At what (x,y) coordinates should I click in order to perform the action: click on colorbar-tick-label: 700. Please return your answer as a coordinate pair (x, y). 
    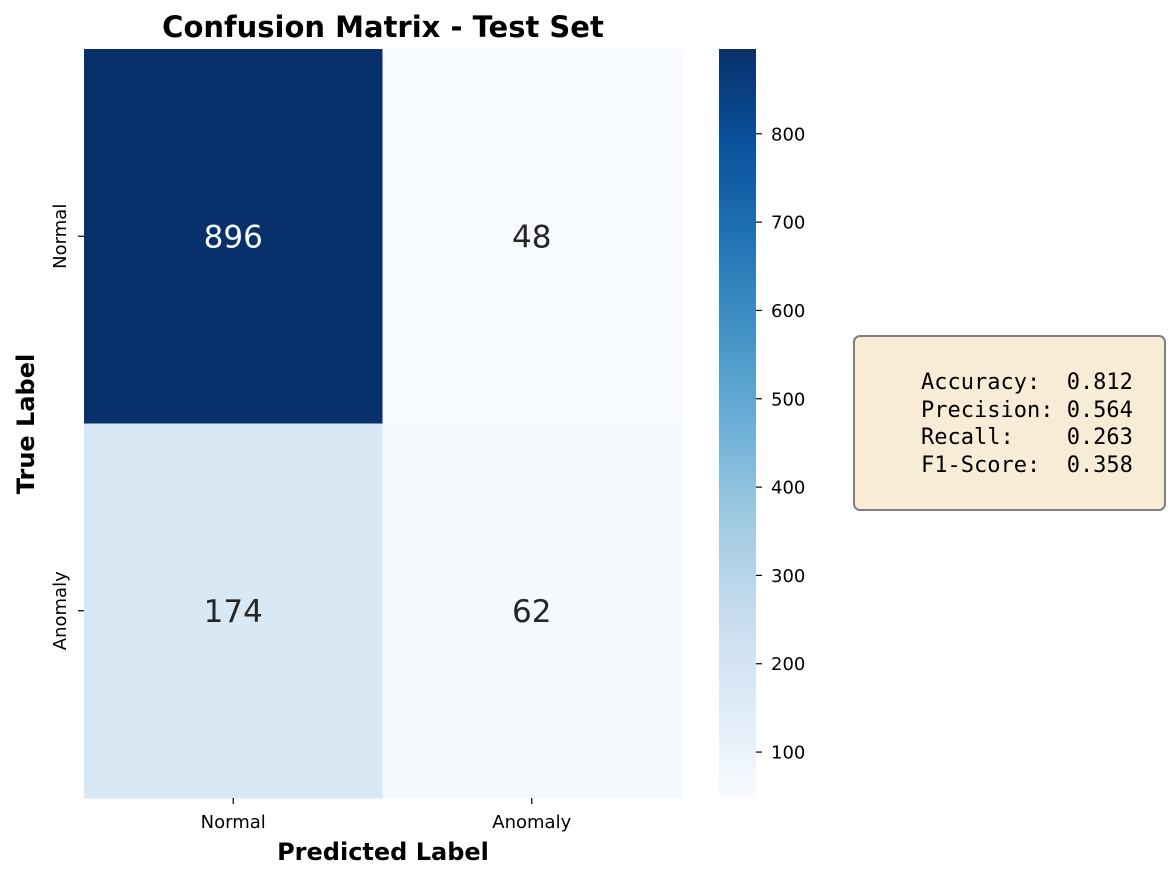
    Looking at the image, I should click on (788, 223).